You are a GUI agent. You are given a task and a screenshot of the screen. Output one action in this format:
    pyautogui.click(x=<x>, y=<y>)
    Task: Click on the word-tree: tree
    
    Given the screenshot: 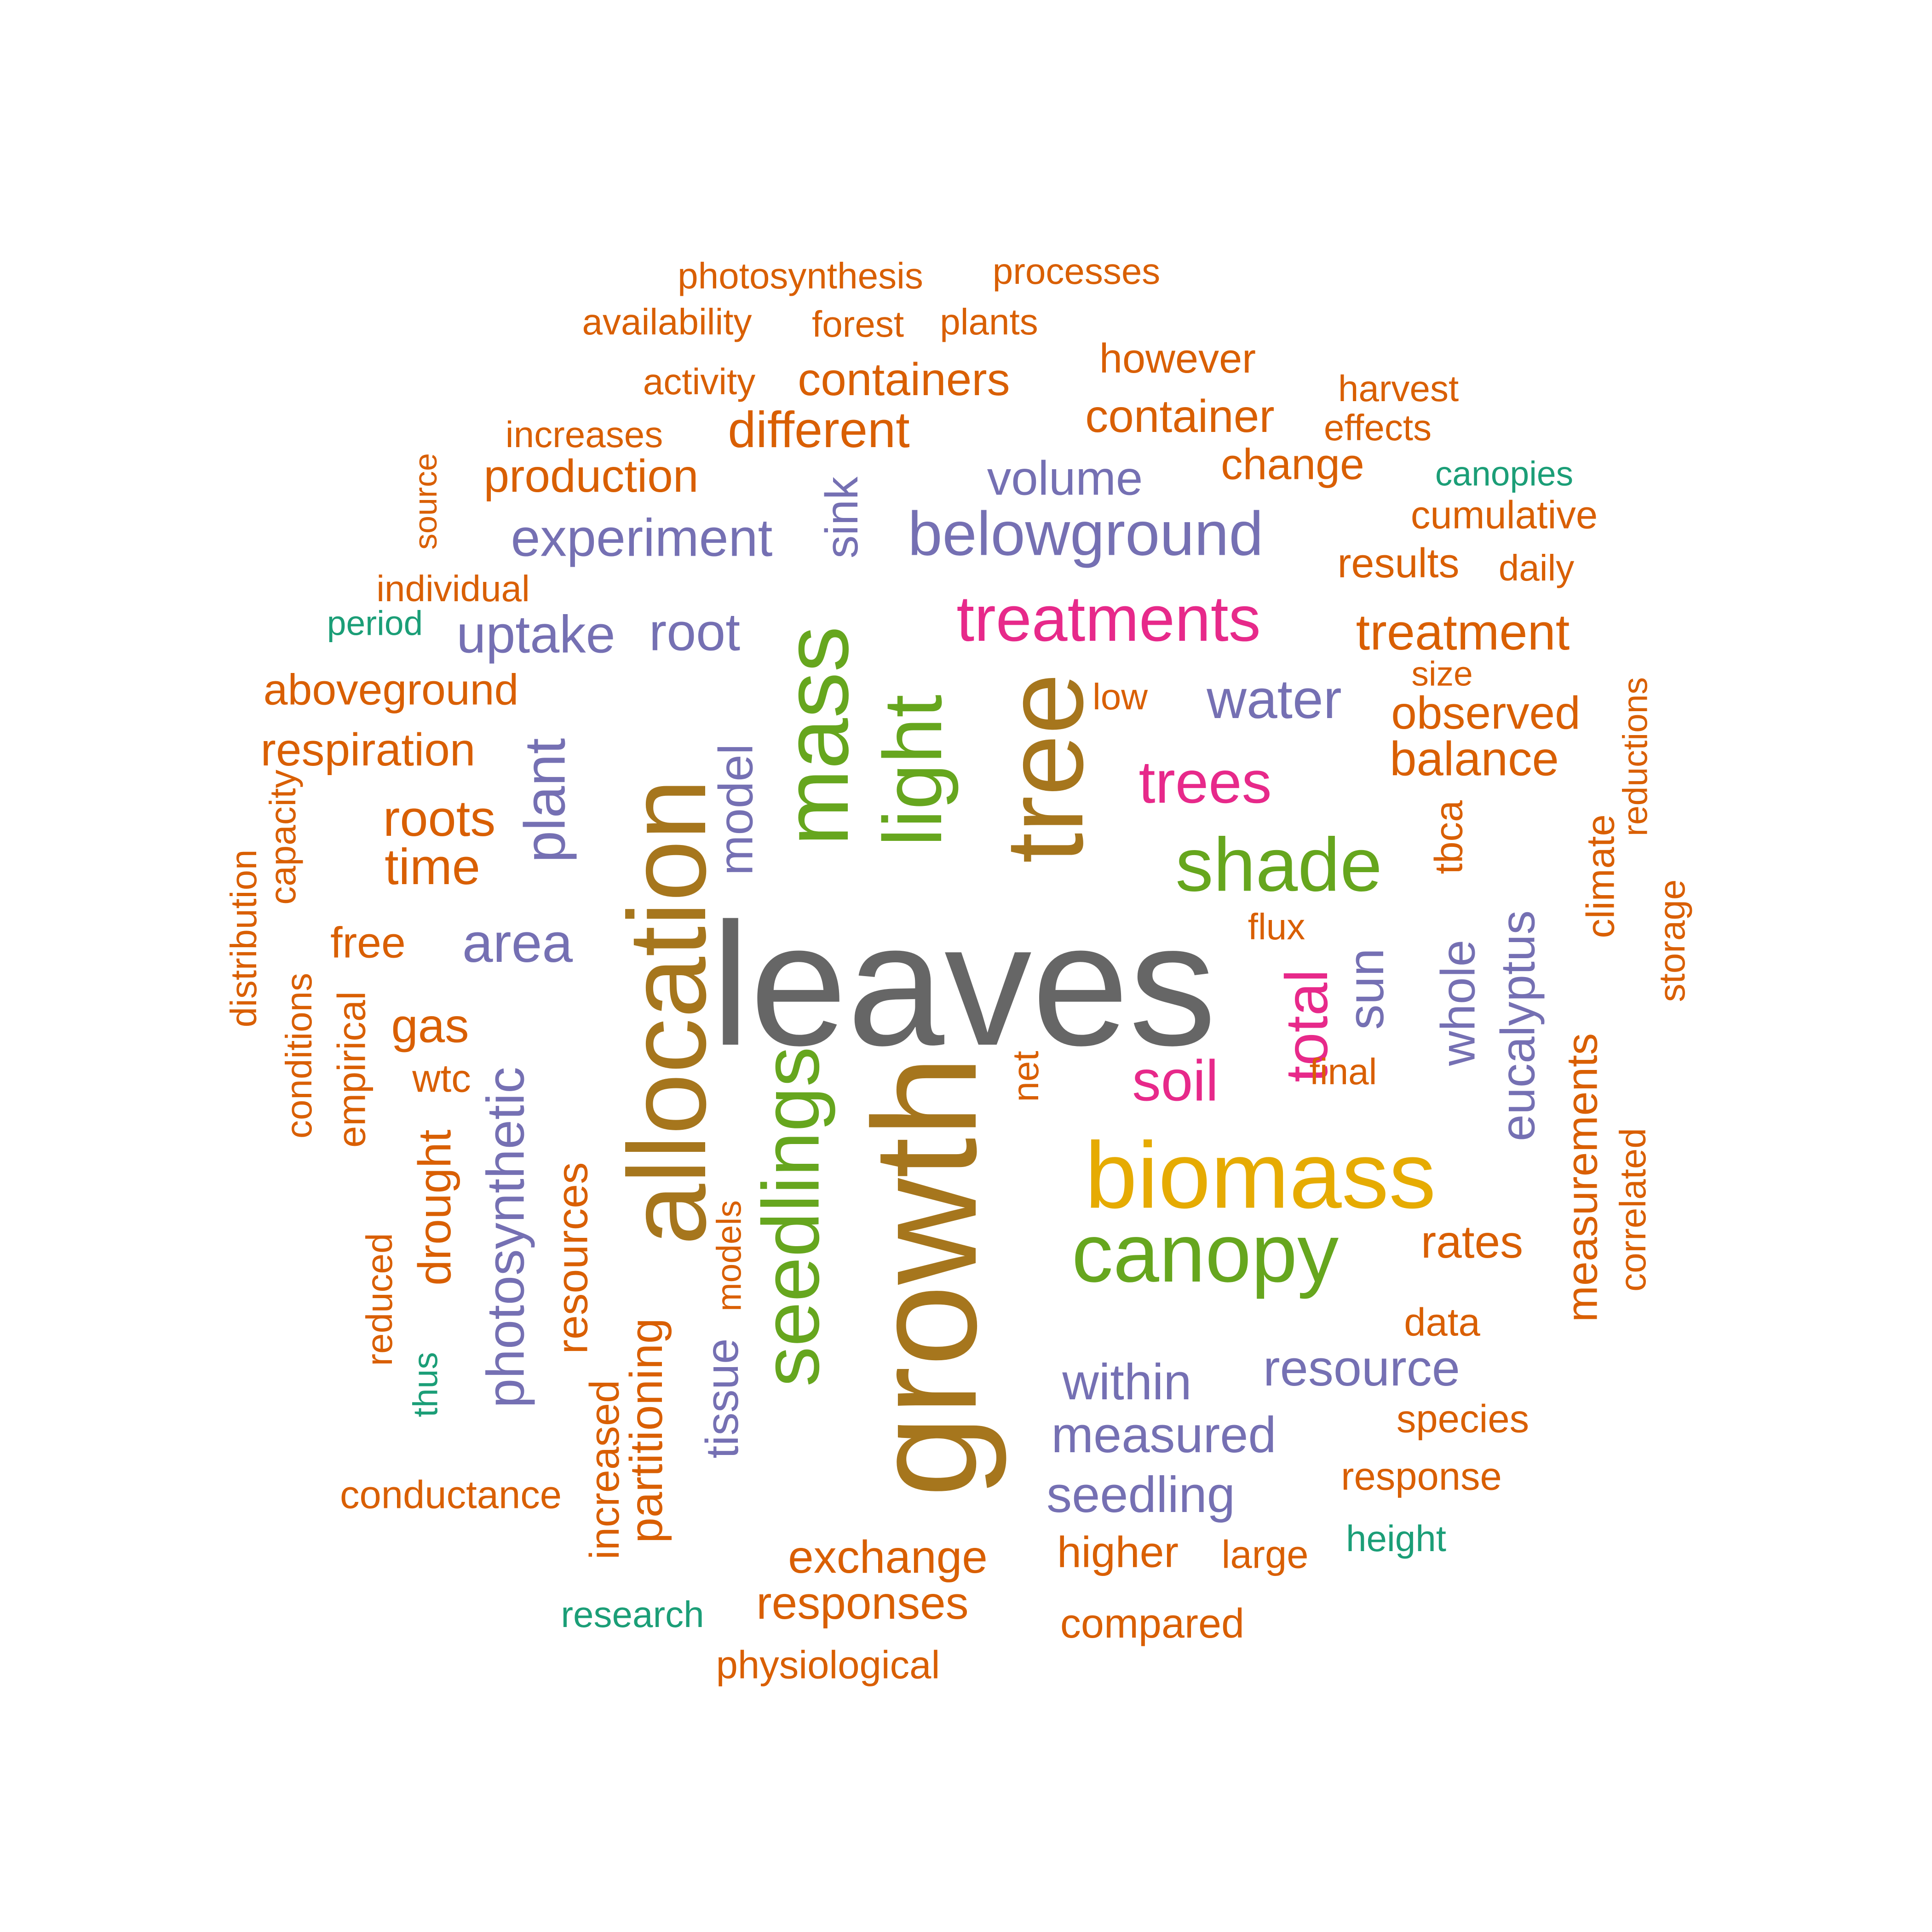 What is the action you would take?
    pyautogui.click(x=1044, y=768)
    